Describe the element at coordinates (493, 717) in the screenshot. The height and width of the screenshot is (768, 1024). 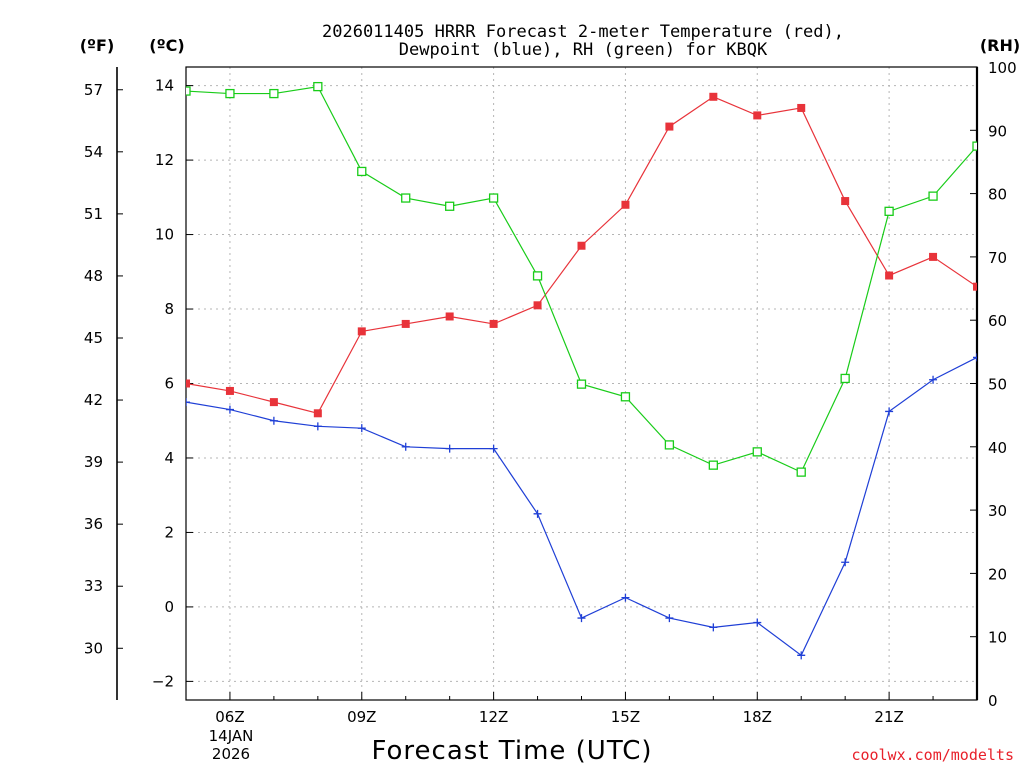
I see `x-tick-label: 12Z` at that location.